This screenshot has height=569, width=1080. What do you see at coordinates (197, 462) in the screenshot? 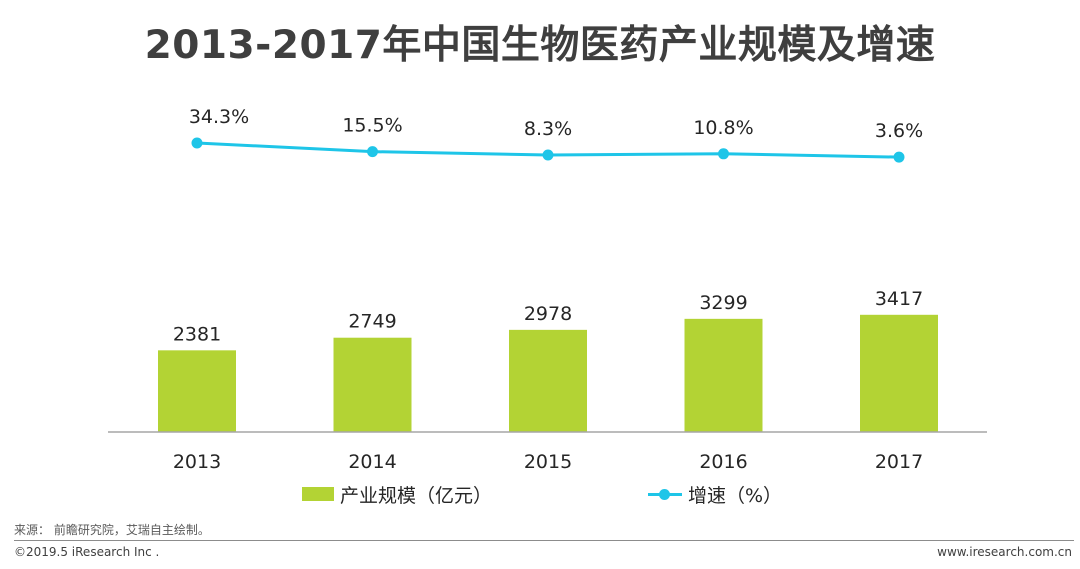
I see `x-tick-label-2013: 2013` at bounding box center [197, 462].